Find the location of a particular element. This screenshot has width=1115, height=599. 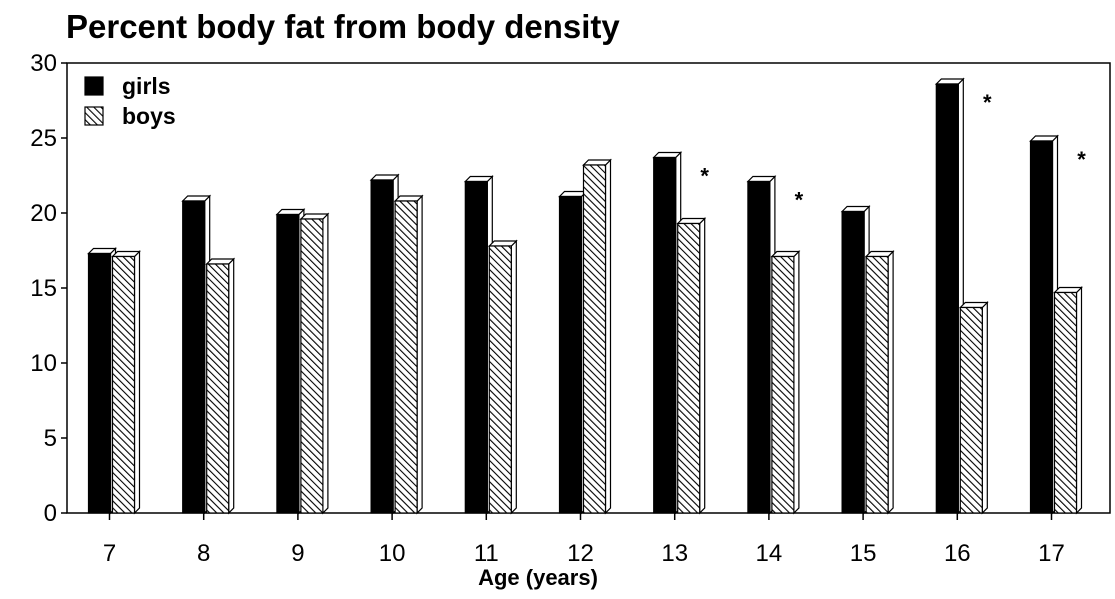

x-axis-label: Age (years) is located at coordinates (538, 577).